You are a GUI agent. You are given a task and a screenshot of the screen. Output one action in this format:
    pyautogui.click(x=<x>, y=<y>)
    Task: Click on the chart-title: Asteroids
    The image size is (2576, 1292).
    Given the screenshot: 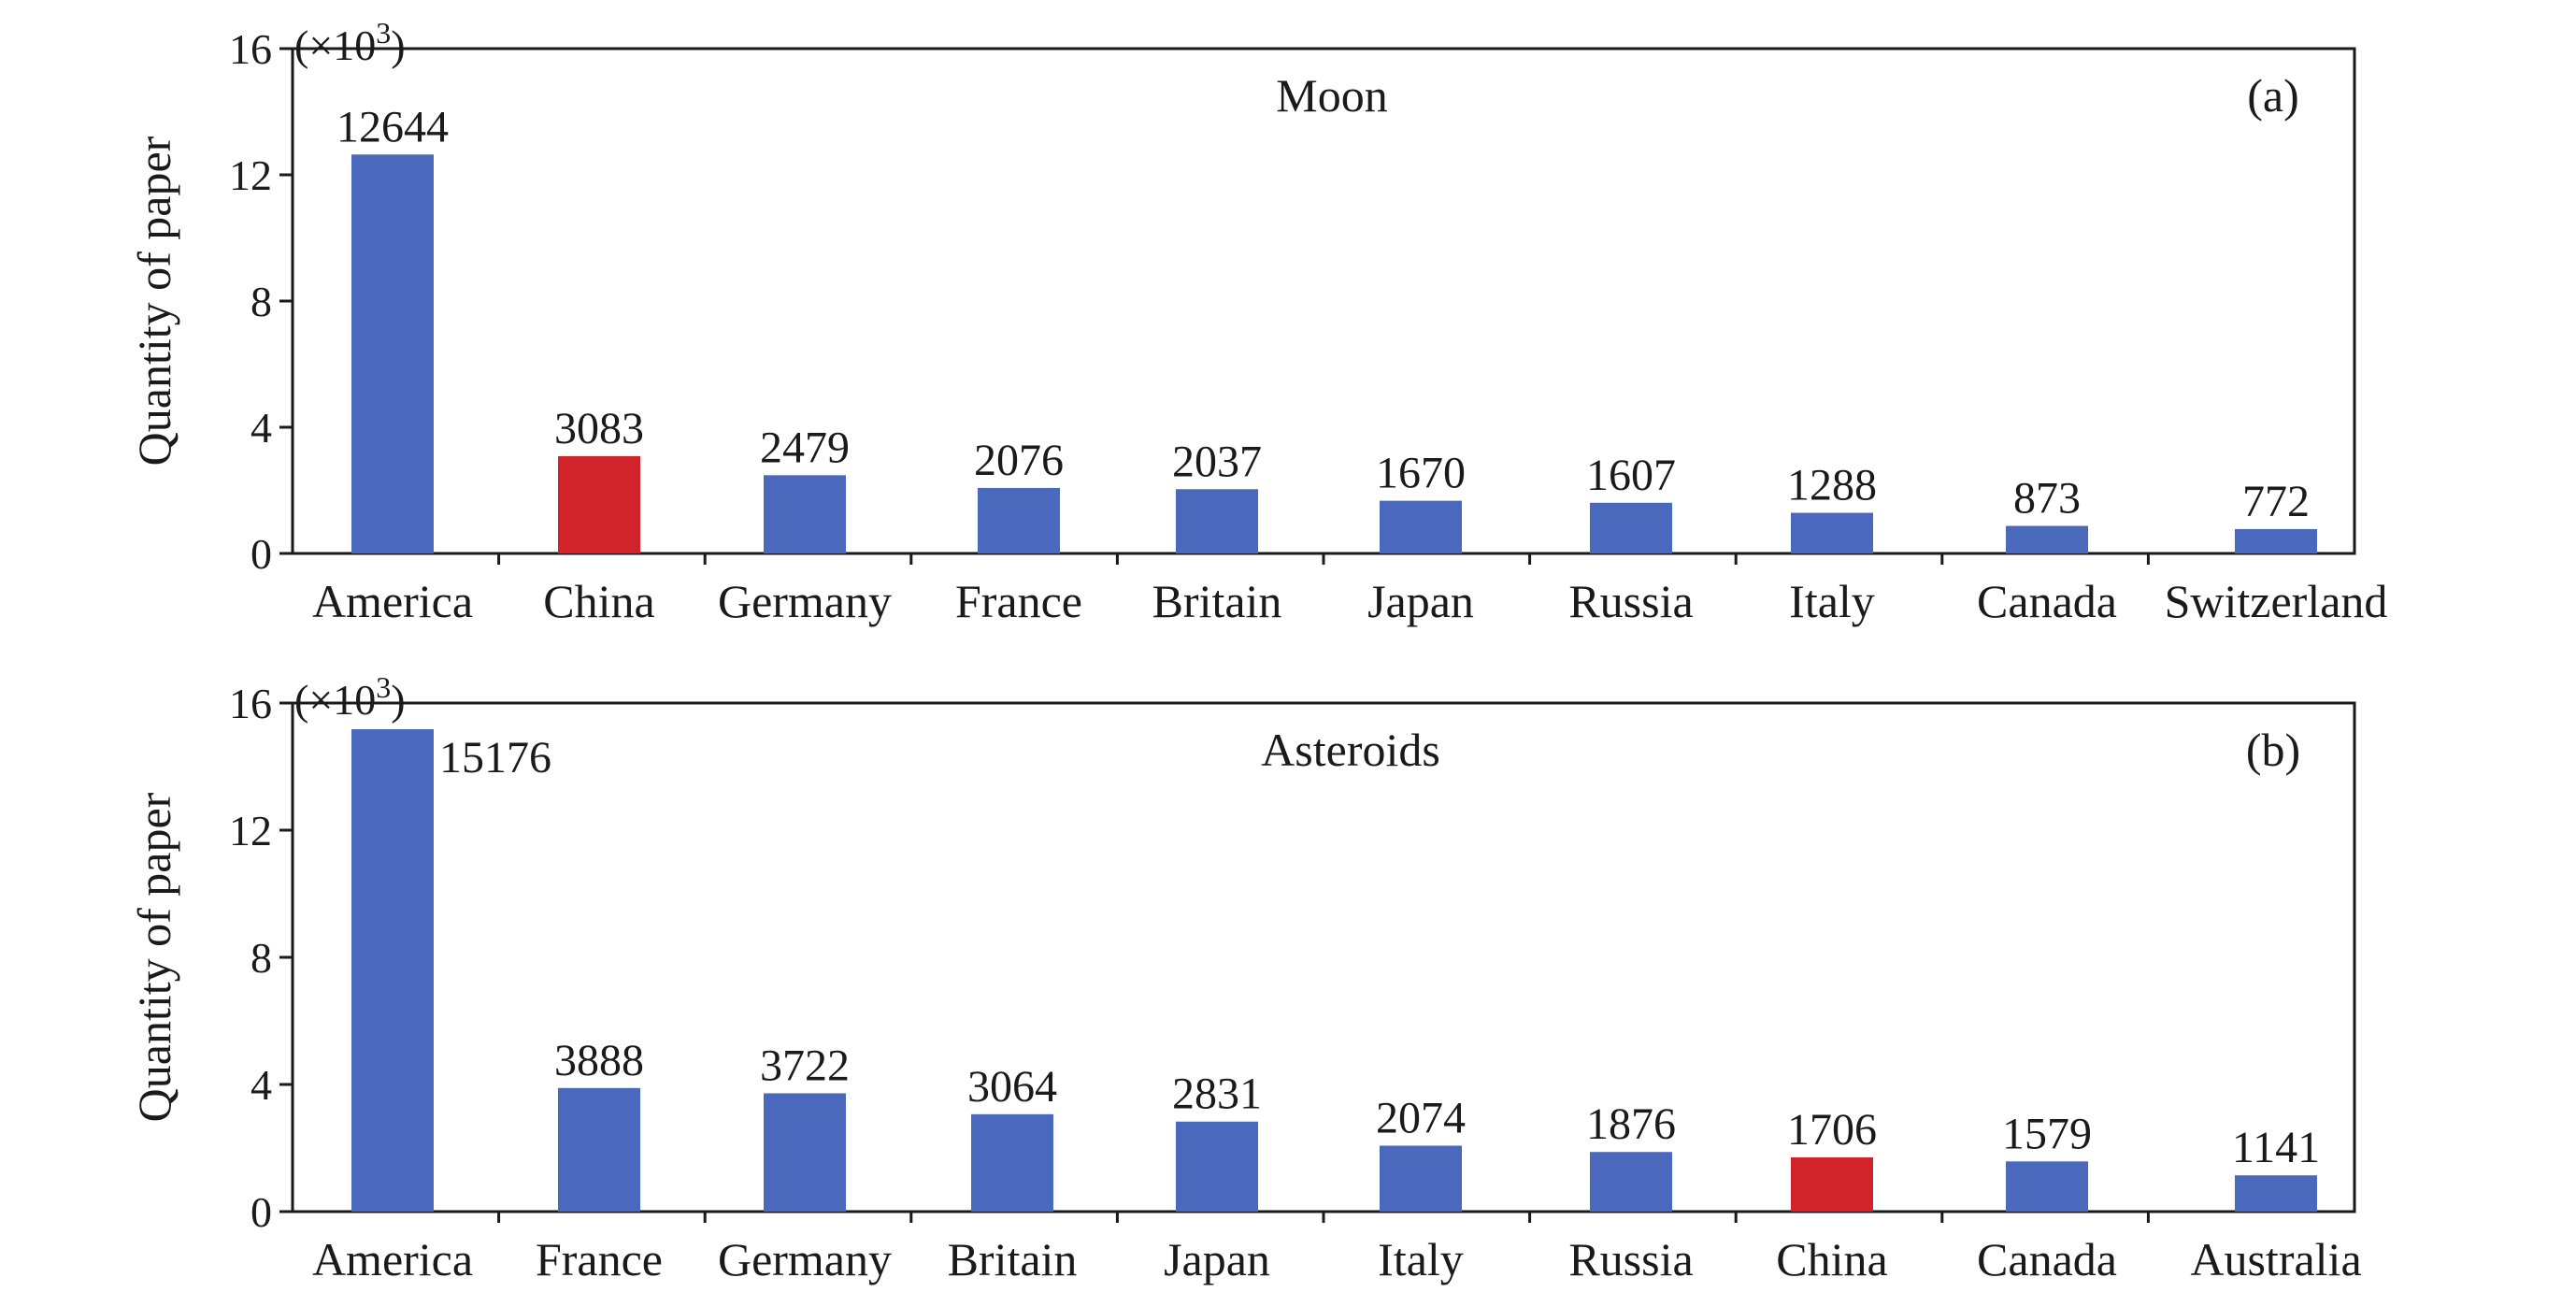 What is the action you would take?
    pyautogui.click(x=1350, y=750)
    